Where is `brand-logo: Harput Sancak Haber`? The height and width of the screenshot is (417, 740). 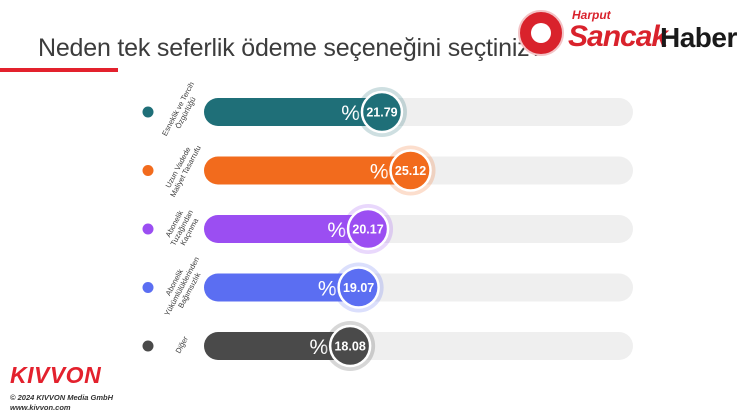
brand-logo: Harput Sancak Haber is located at coordinates (627, 35).